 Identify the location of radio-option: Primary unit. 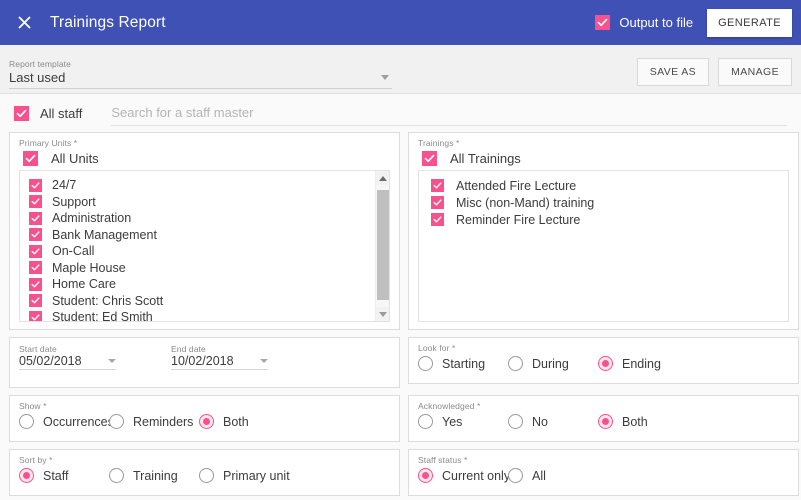
(244, 475).